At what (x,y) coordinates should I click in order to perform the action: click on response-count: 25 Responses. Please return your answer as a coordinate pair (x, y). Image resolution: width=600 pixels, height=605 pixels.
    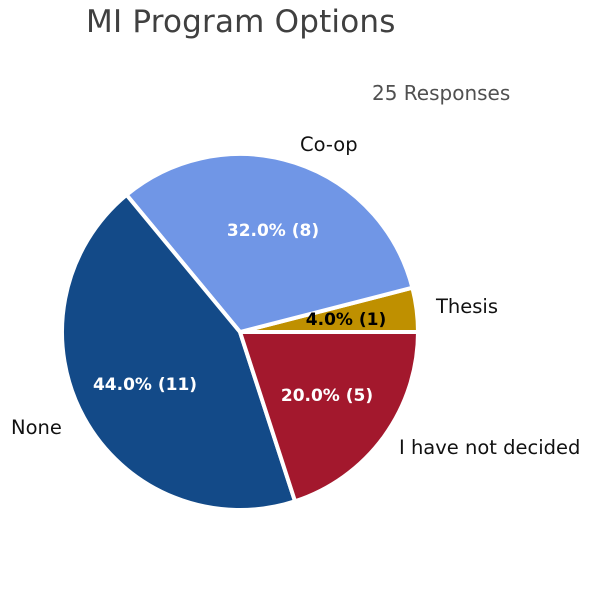
    Looking at the image, I should click on (441, 93).